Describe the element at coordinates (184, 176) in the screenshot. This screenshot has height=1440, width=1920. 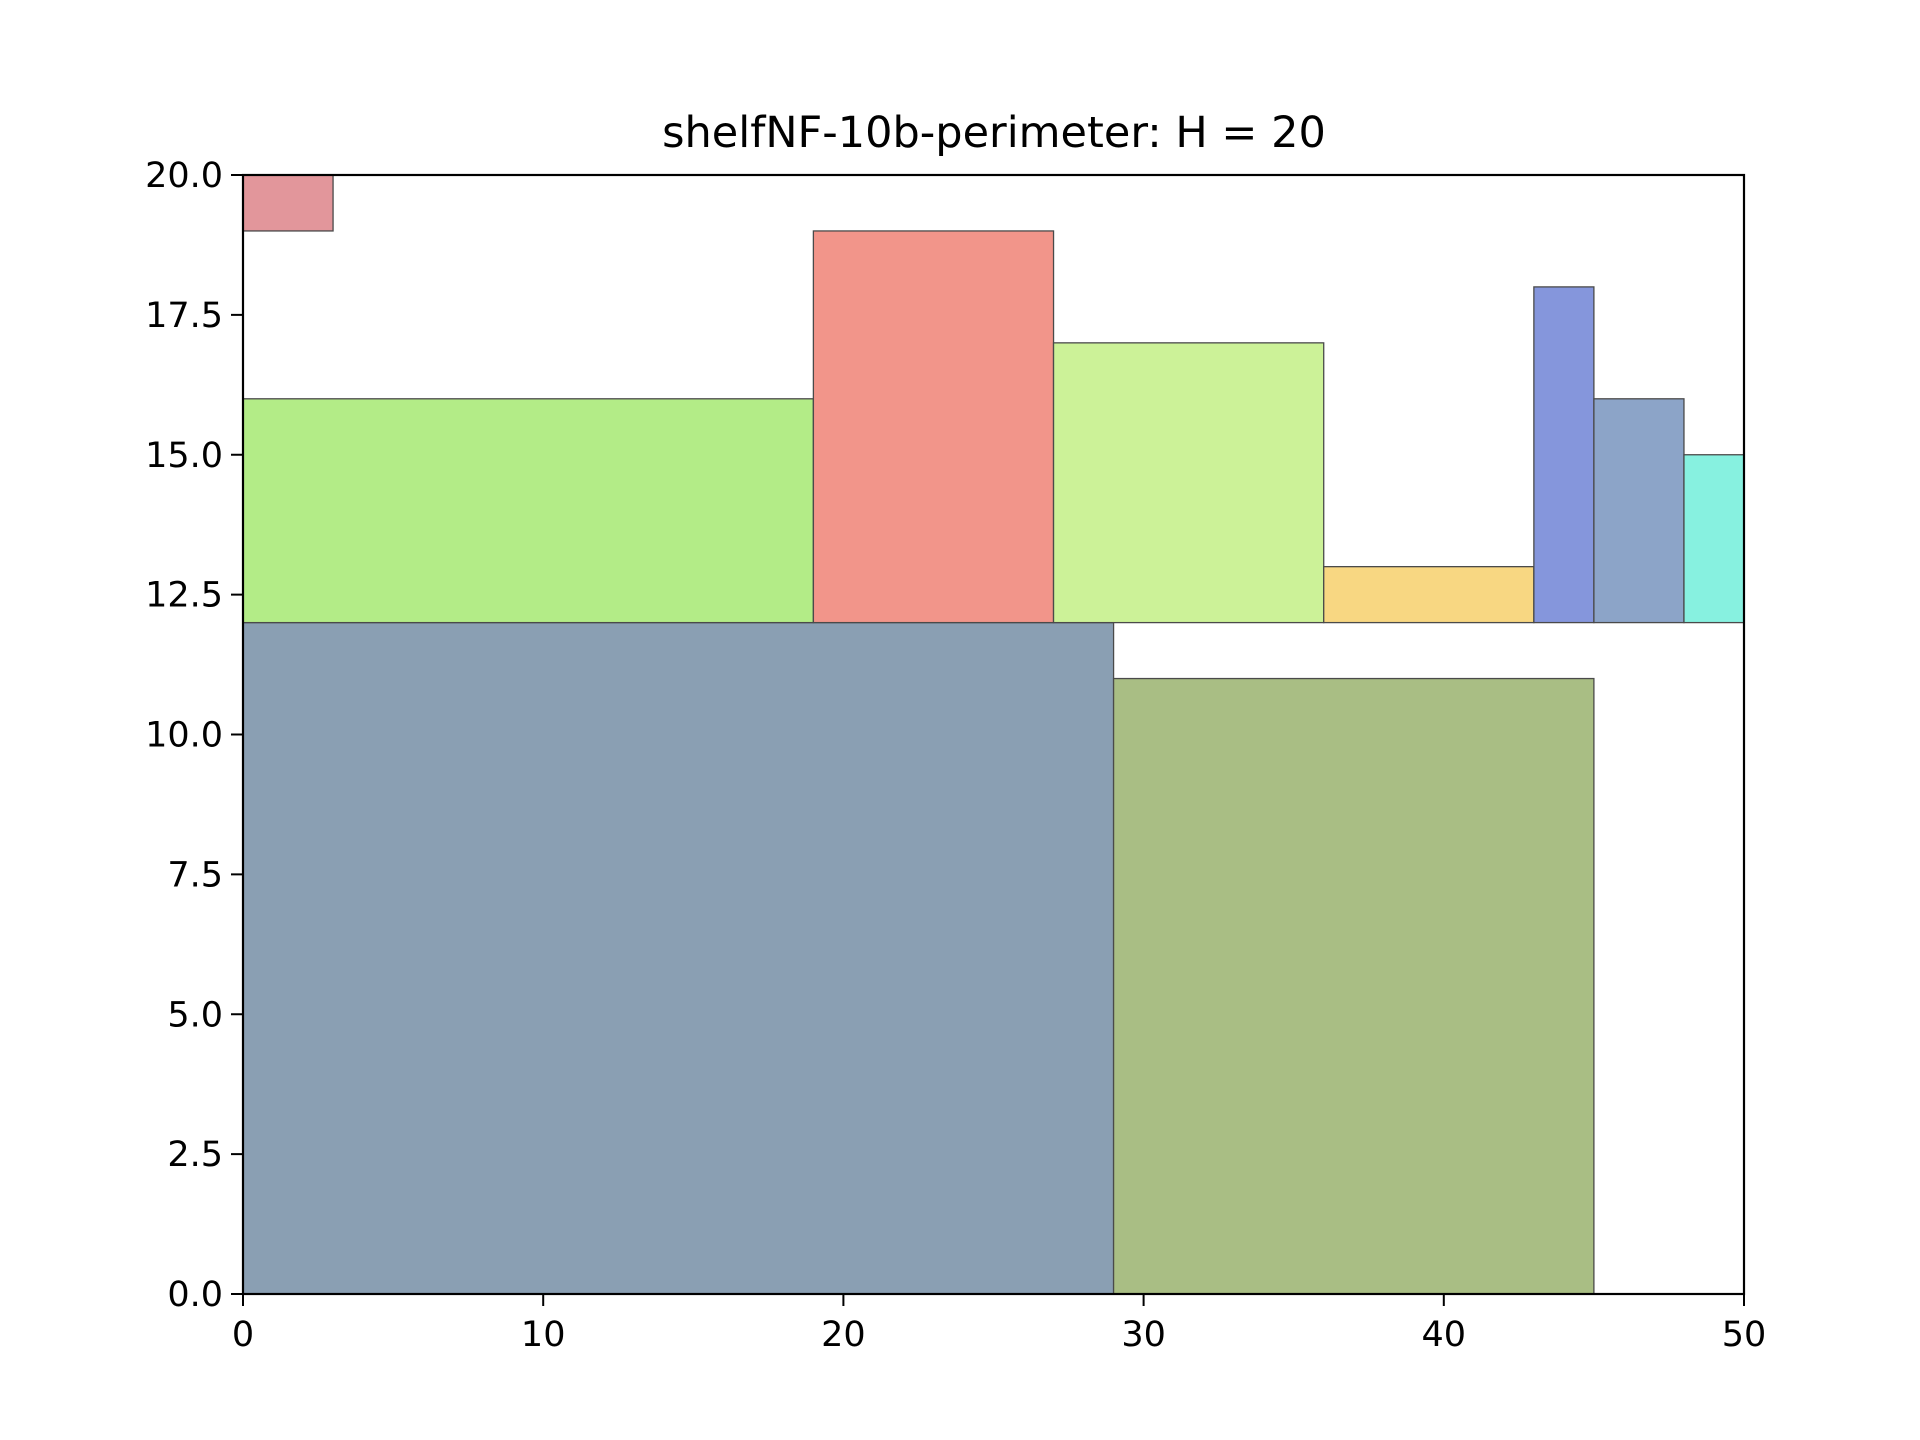
I see `y-tick-label: 20.0` at that location.